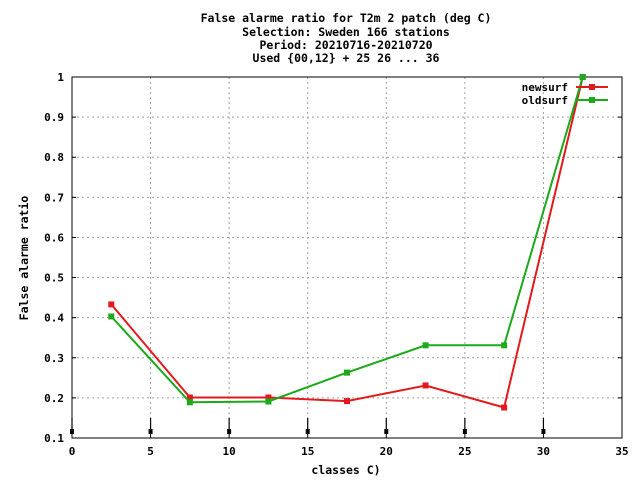 The height and width of the screenshot is (480, 640). Describe the element at coordinates (54, 197) in the screenshot. I see `y-tick-label: 0.7` at that location.